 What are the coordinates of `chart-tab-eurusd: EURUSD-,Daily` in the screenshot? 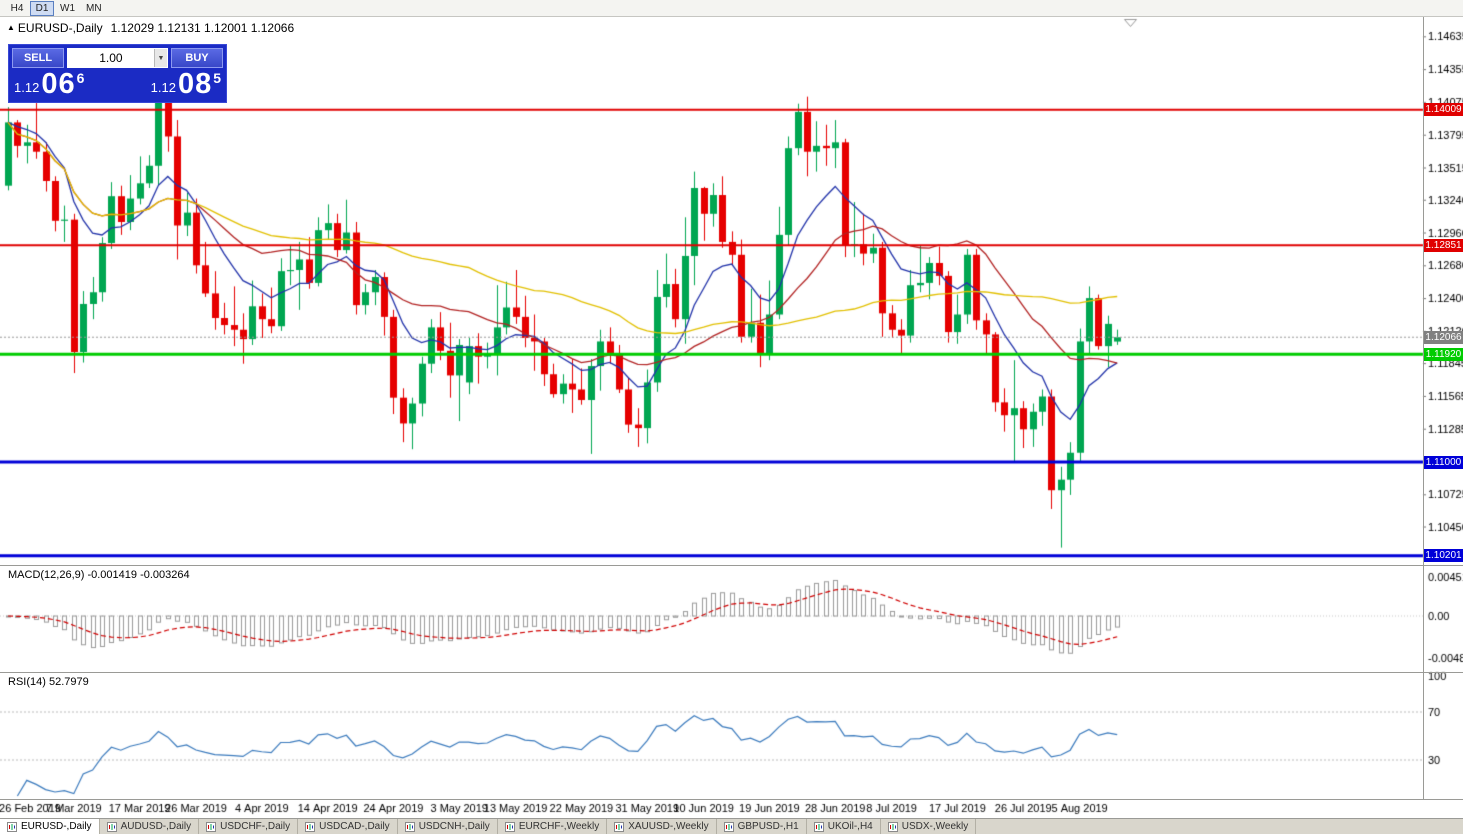 It's located at (50, 826).